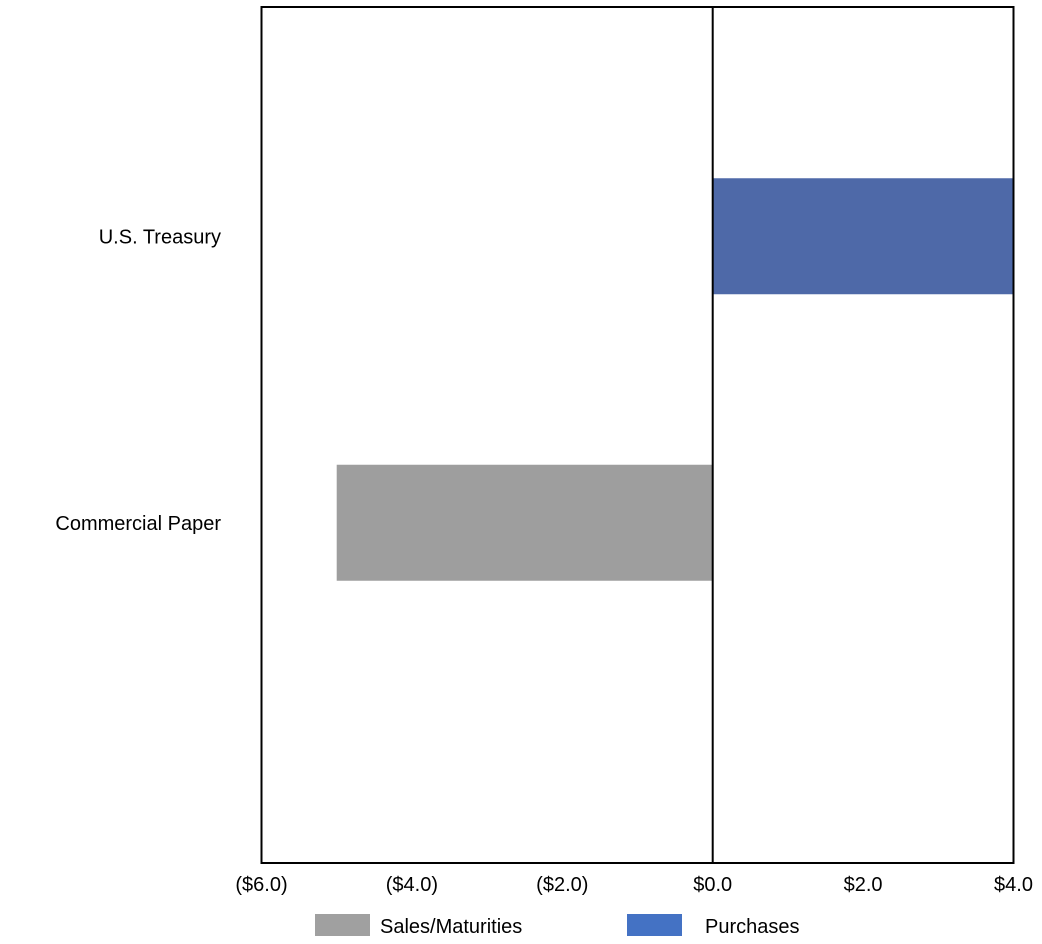  Describe the element at coordinates (752, 927) in the screenshot. I see `legend-label-purchases: Purchases` at that location.